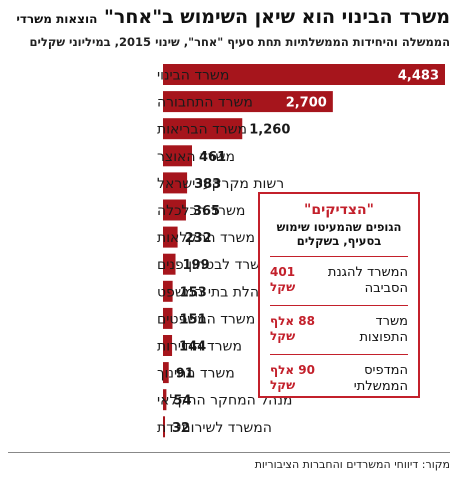 This screenshot has height=491, width=458. I want to click on category-label: משרד התיירות, so click(199, 347).